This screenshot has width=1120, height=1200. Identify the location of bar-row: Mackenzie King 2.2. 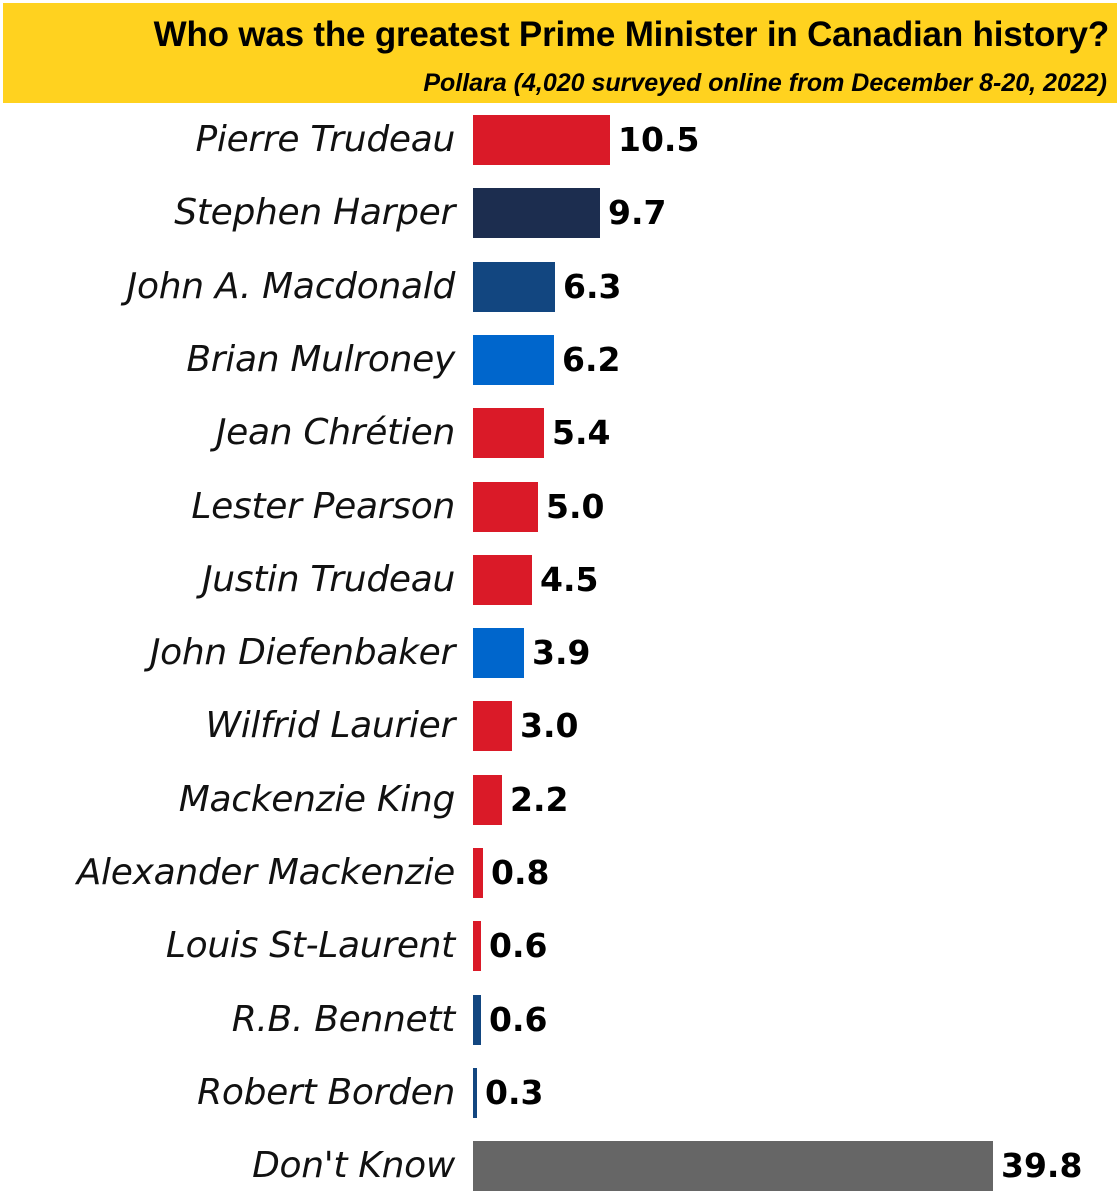
(560, 800).